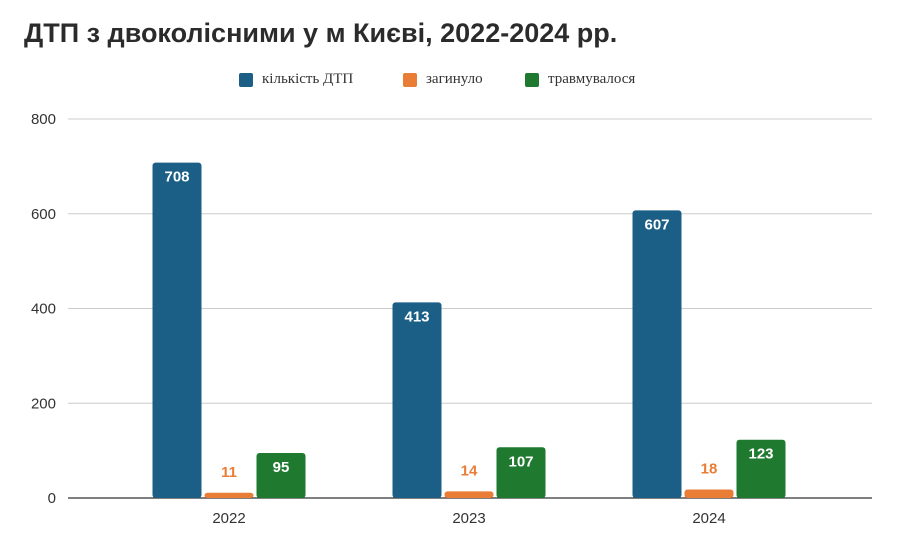 The image size is (898, 548). What do you see at coordinates (281, 467) in the screenshot?
I see `data-label-2022-s2: 95` at bounding box center [281, 467].